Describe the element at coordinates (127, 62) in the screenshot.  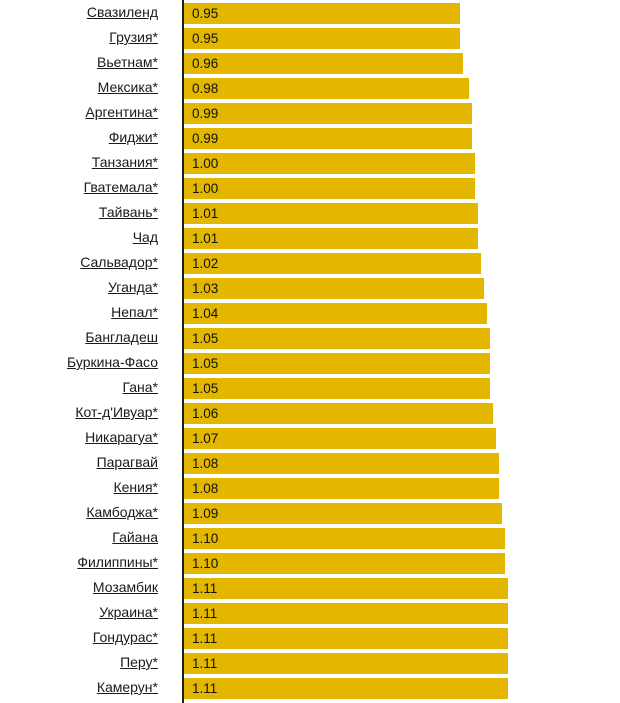
I see `country-link: Вьетнам*` at that location.